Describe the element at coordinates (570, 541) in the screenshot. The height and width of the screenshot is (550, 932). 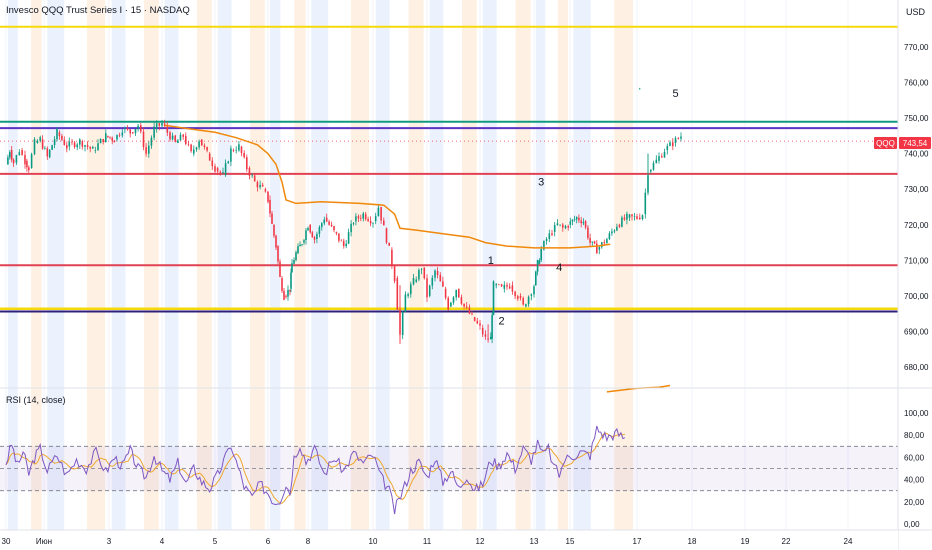
I see `time-tick-label: 15` at that location.